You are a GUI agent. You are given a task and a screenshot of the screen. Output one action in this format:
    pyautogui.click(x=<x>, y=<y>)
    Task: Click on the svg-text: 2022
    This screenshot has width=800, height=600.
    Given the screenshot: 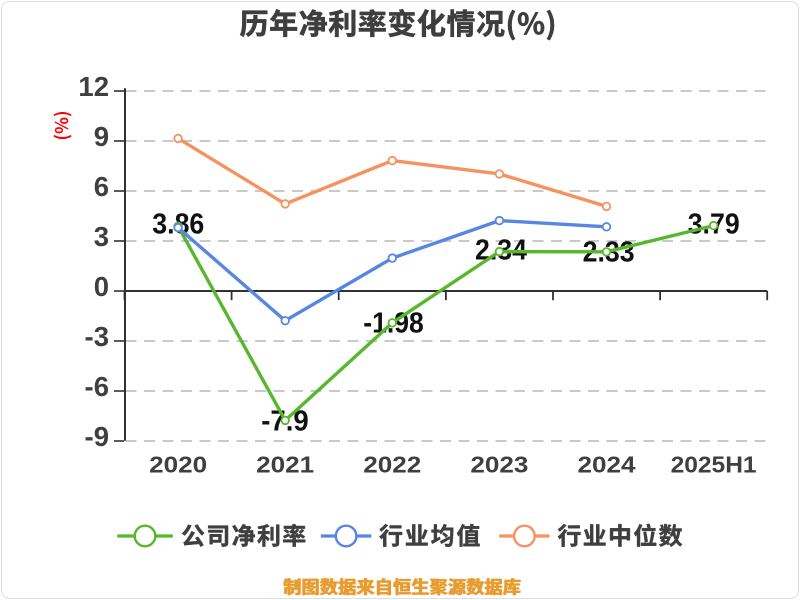 What is the action you would take?
    pyautogui.click(x=392, y=465)
    